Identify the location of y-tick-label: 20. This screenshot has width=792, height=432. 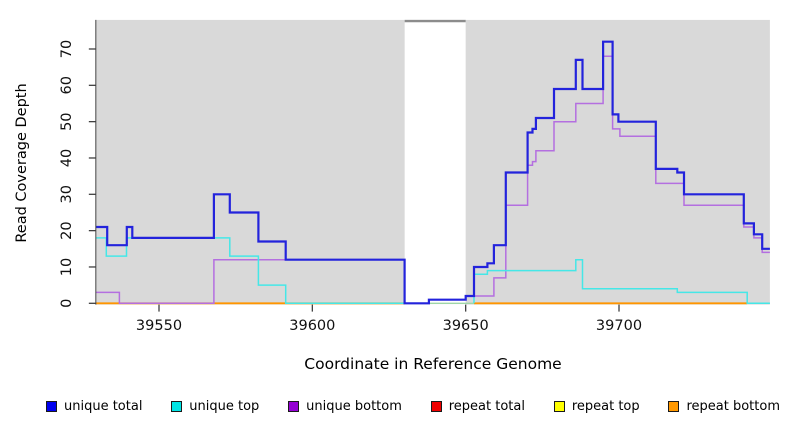
(67, 230).